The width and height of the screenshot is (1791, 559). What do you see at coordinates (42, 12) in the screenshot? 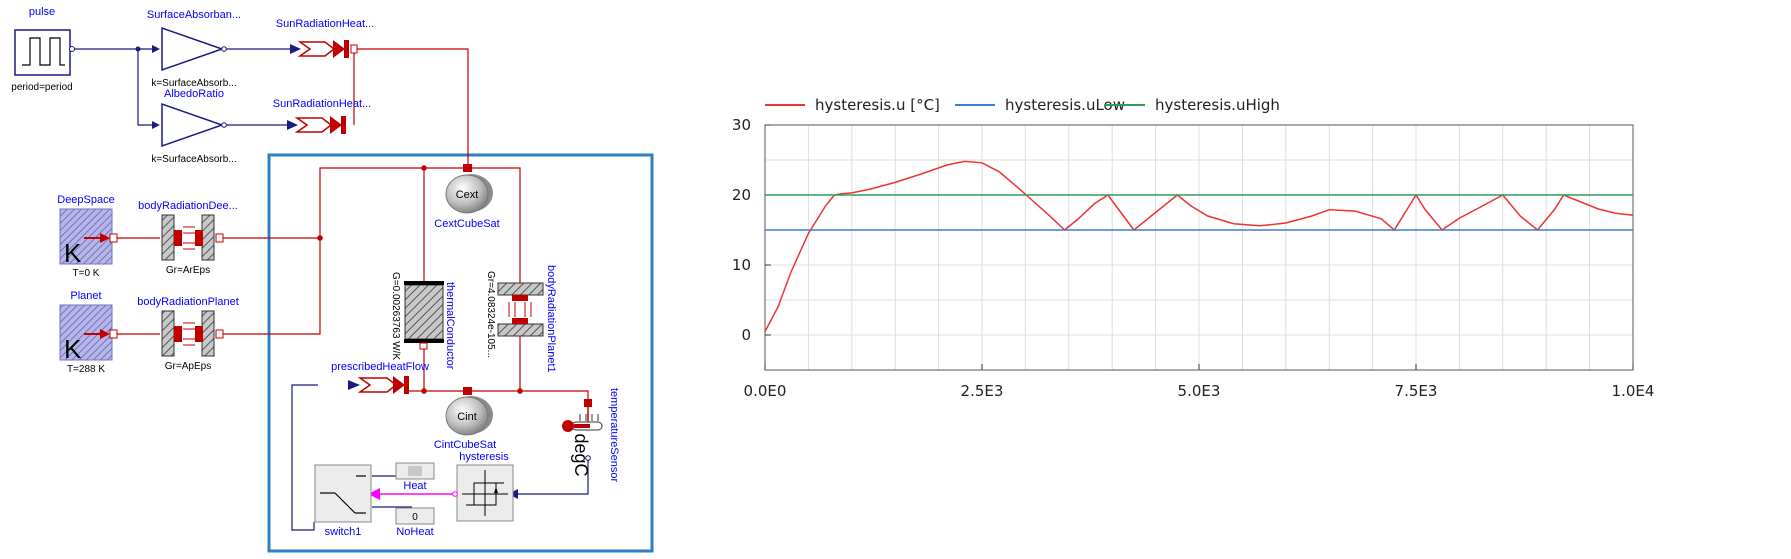
I see `pulse-label: pulse` at bounding box center [42, 12].